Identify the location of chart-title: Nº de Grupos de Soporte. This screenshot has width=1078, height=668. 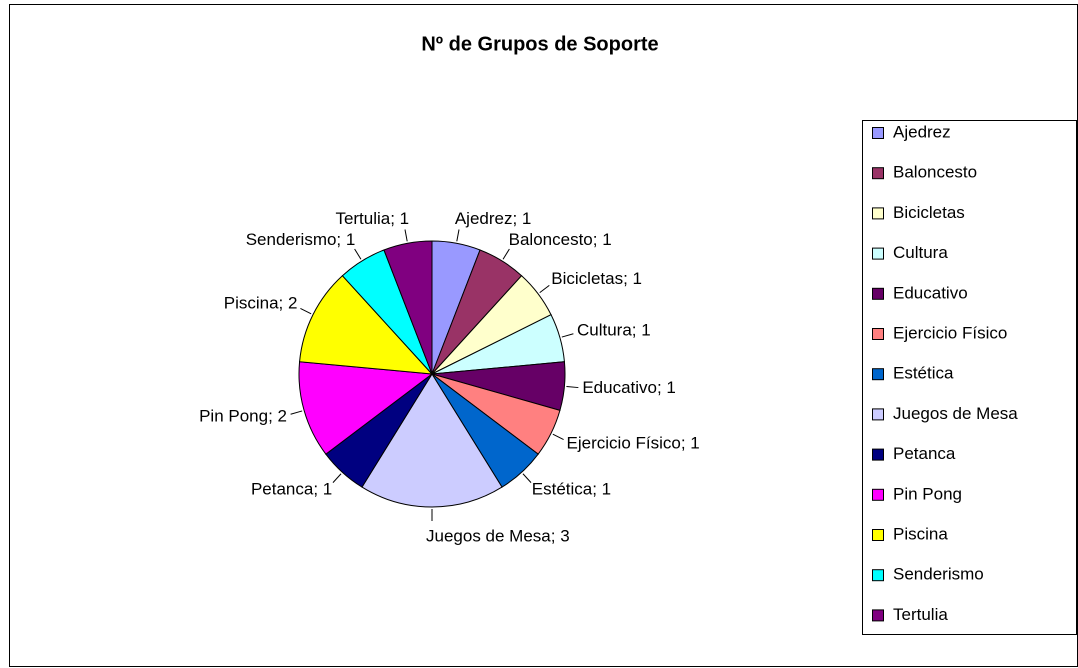
(539, 44).